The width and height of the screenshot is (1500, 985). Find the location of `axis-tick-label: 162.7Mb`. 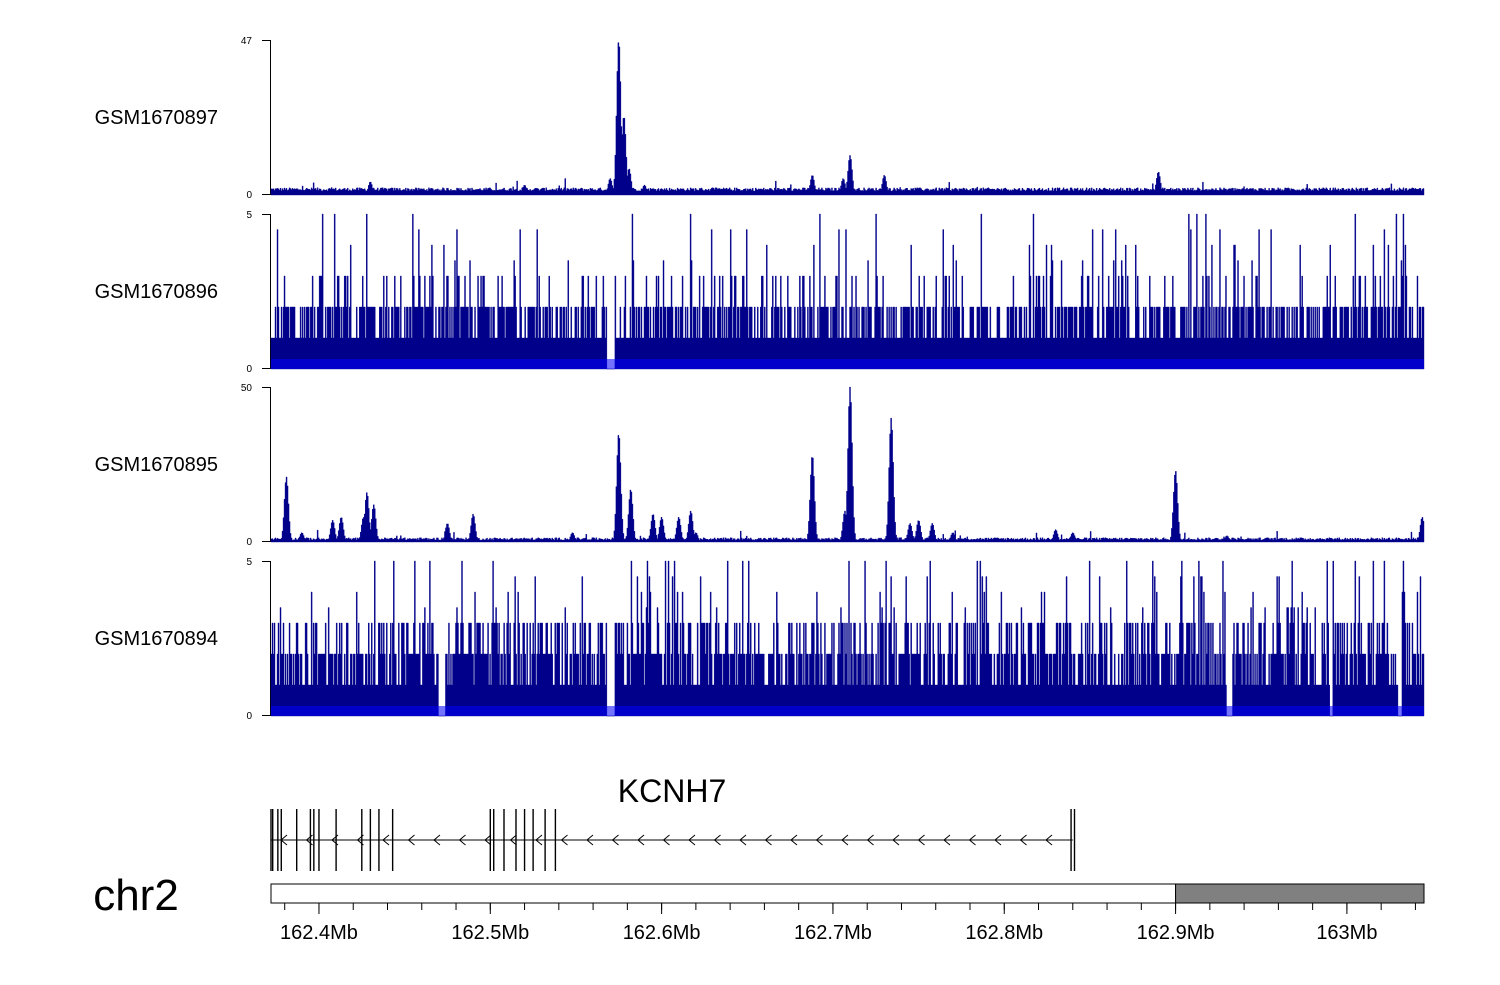

axis-tick-label: 162.7Mb is located at coordinates (833, 933).